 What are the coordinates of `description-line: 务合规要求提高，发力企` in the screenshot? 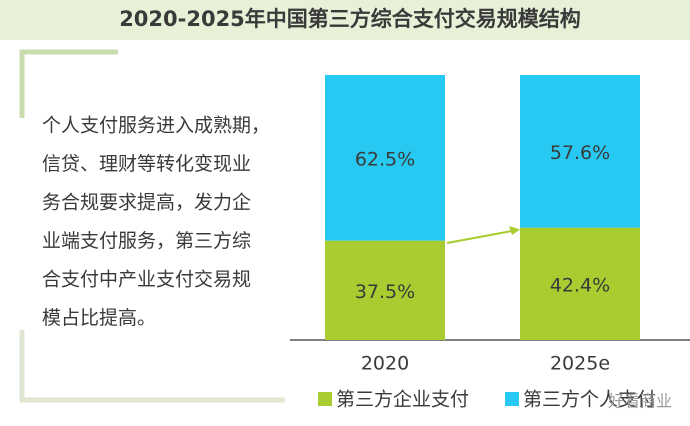 It's located at (146, 203).